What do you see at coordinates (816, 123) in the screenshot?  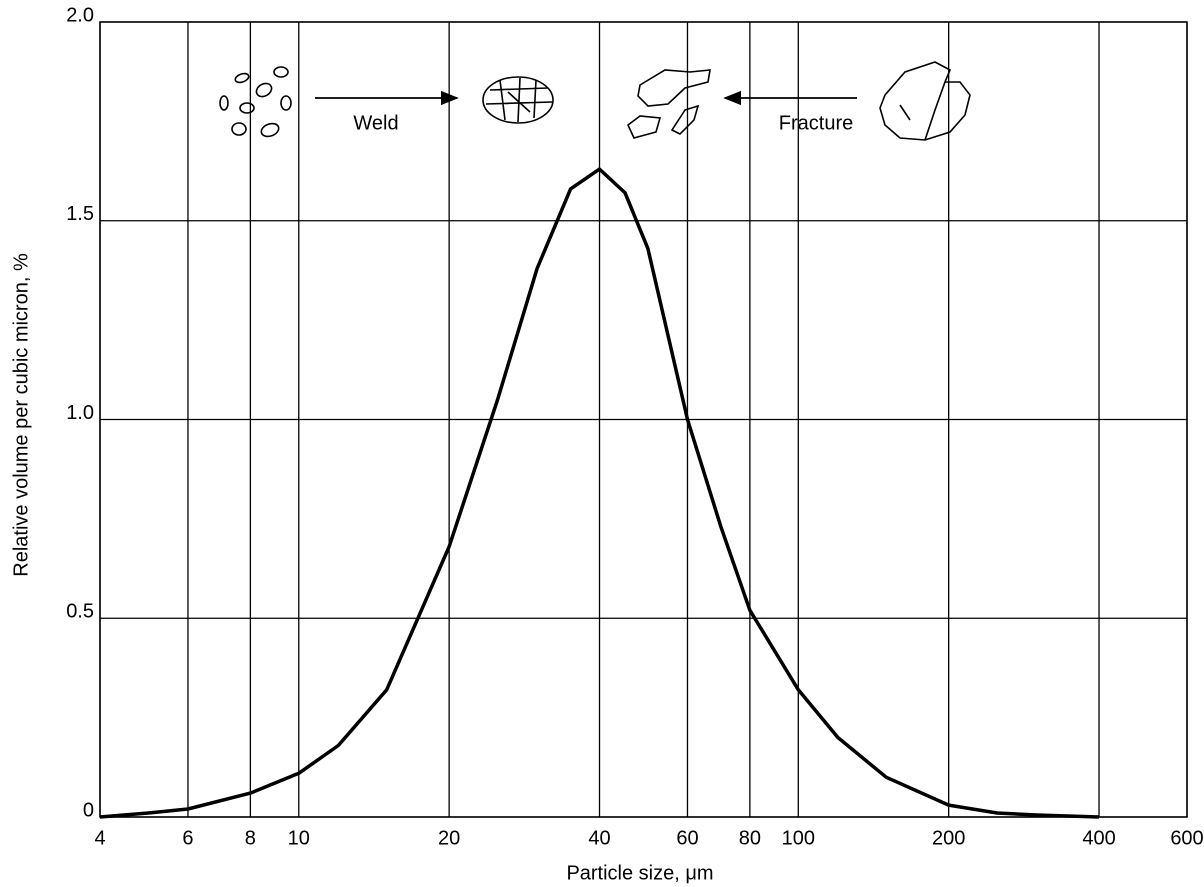 I see `annotation: Fracture` at bounding box center [816, 123].